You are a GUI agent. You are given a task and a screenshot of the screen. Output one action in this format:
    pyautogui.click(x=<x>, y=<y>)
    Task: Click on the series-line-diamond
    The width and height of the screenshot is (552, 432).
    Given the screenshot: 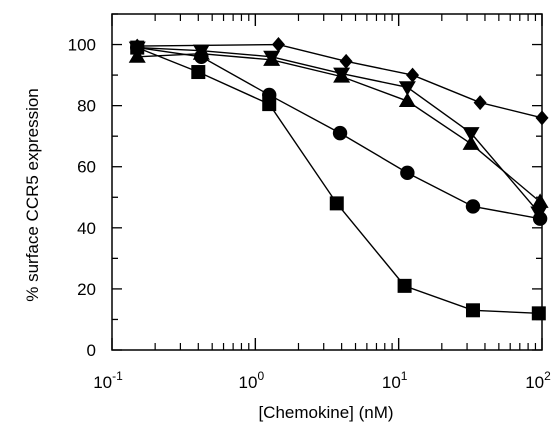 What is the action you would take?
    pyautogui.click(x=340, y=81)
    